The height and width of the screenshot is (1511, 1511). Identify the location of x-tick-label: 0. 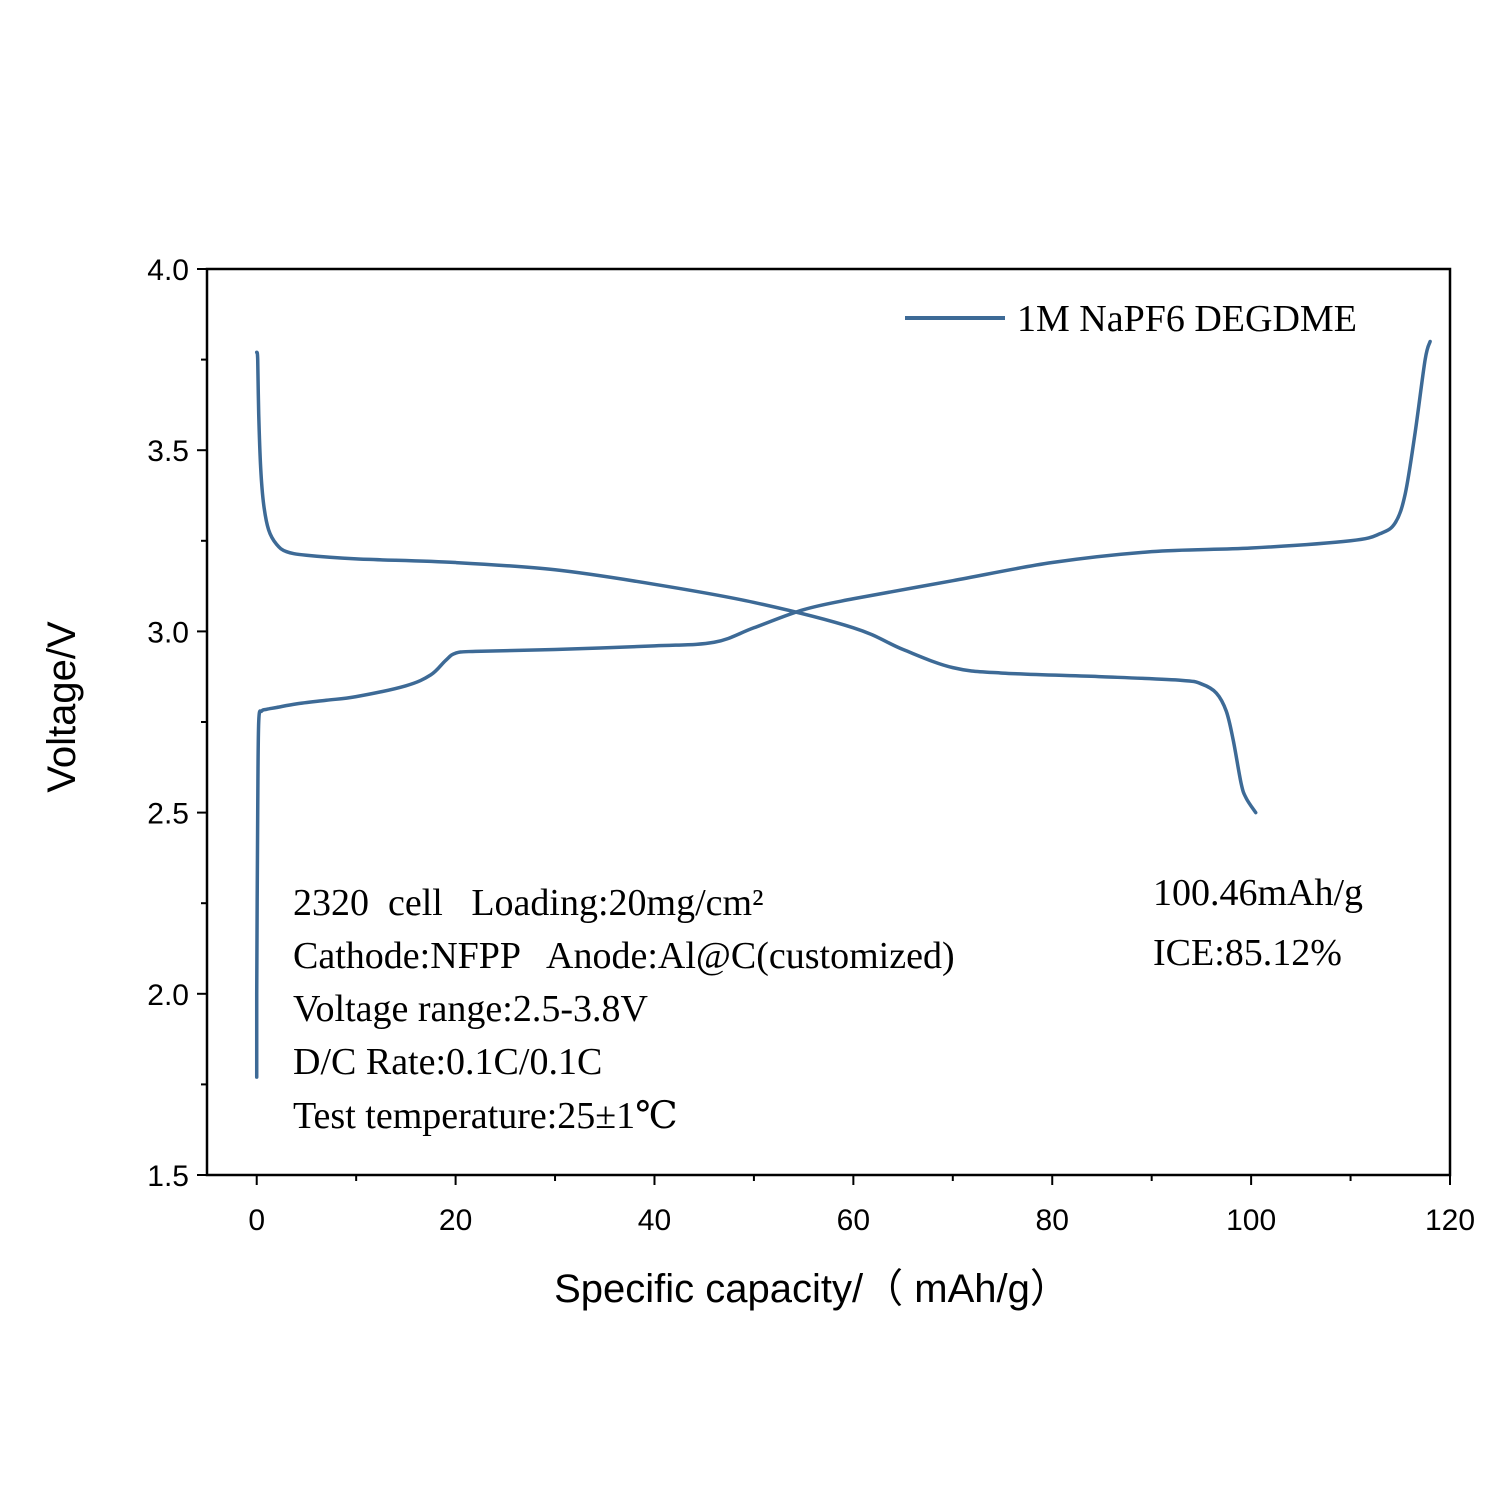
(256, 1220).